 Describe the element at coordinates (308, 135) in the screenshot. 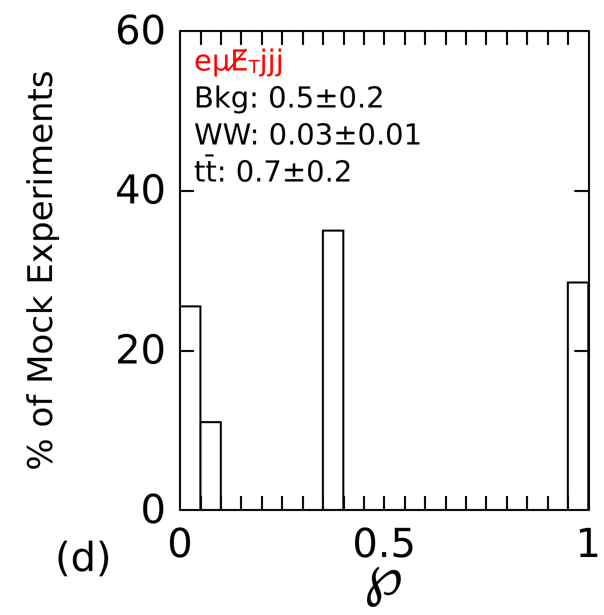

I see `annotation: WW: 0.03±0.01` at that location.